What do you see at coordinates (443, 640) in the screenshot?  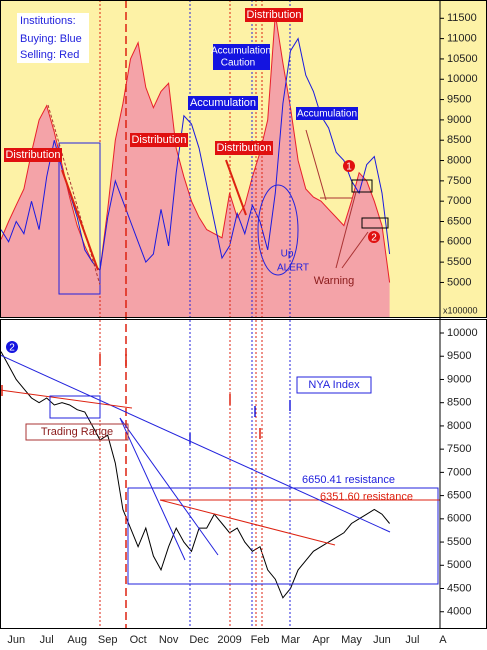 I see `x-tick-label: A` at bounding box center [443, 640].